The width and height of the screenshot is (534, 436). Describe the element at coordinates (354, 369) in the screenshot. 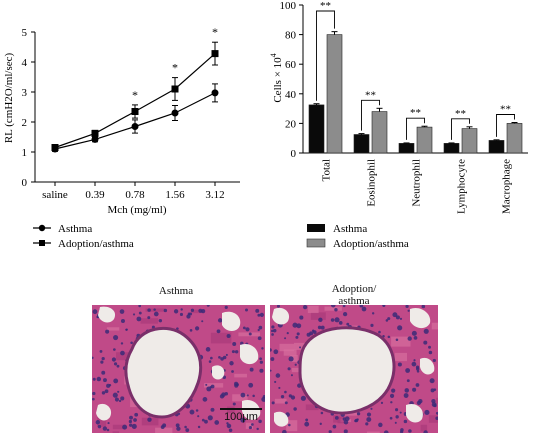

I see `histology-image-adoption-asthma` at that location.